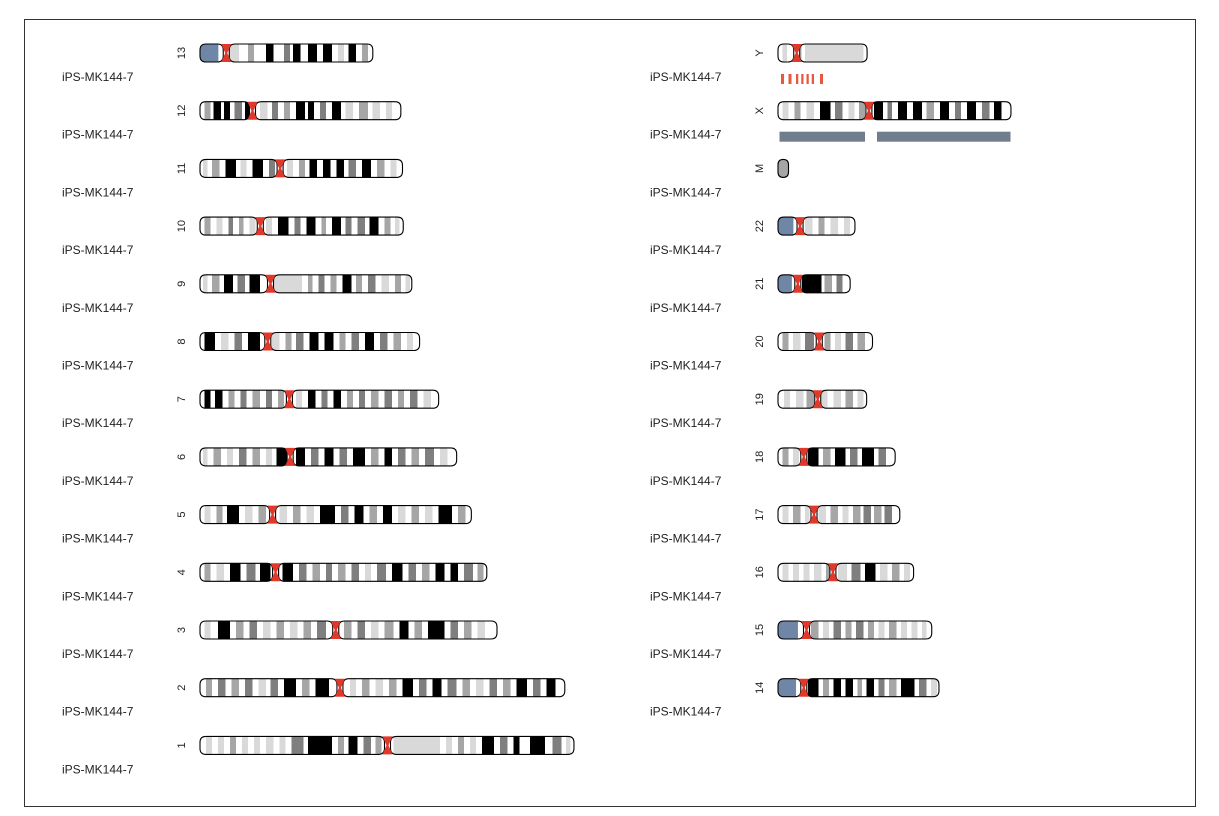 Image resolution: width=1219 pixels, height=816 pixels. Describe the element at coordinates (260, 467) in the screenshot. I see `chromosome-6: 6 iPS-MK144-7` at that location.